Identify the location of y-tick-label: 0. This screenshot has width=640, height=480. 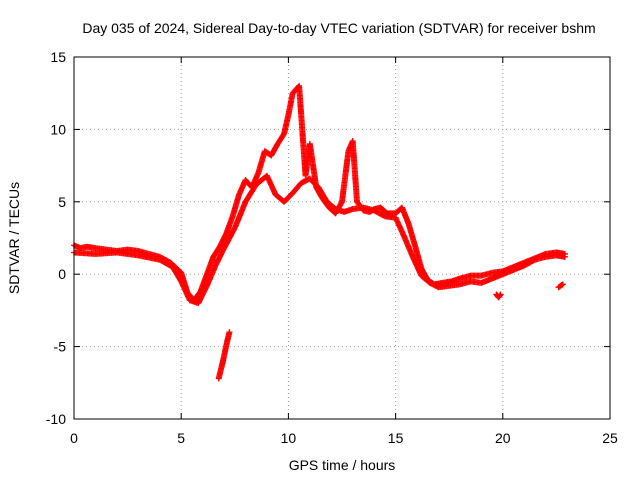
(62, 274).